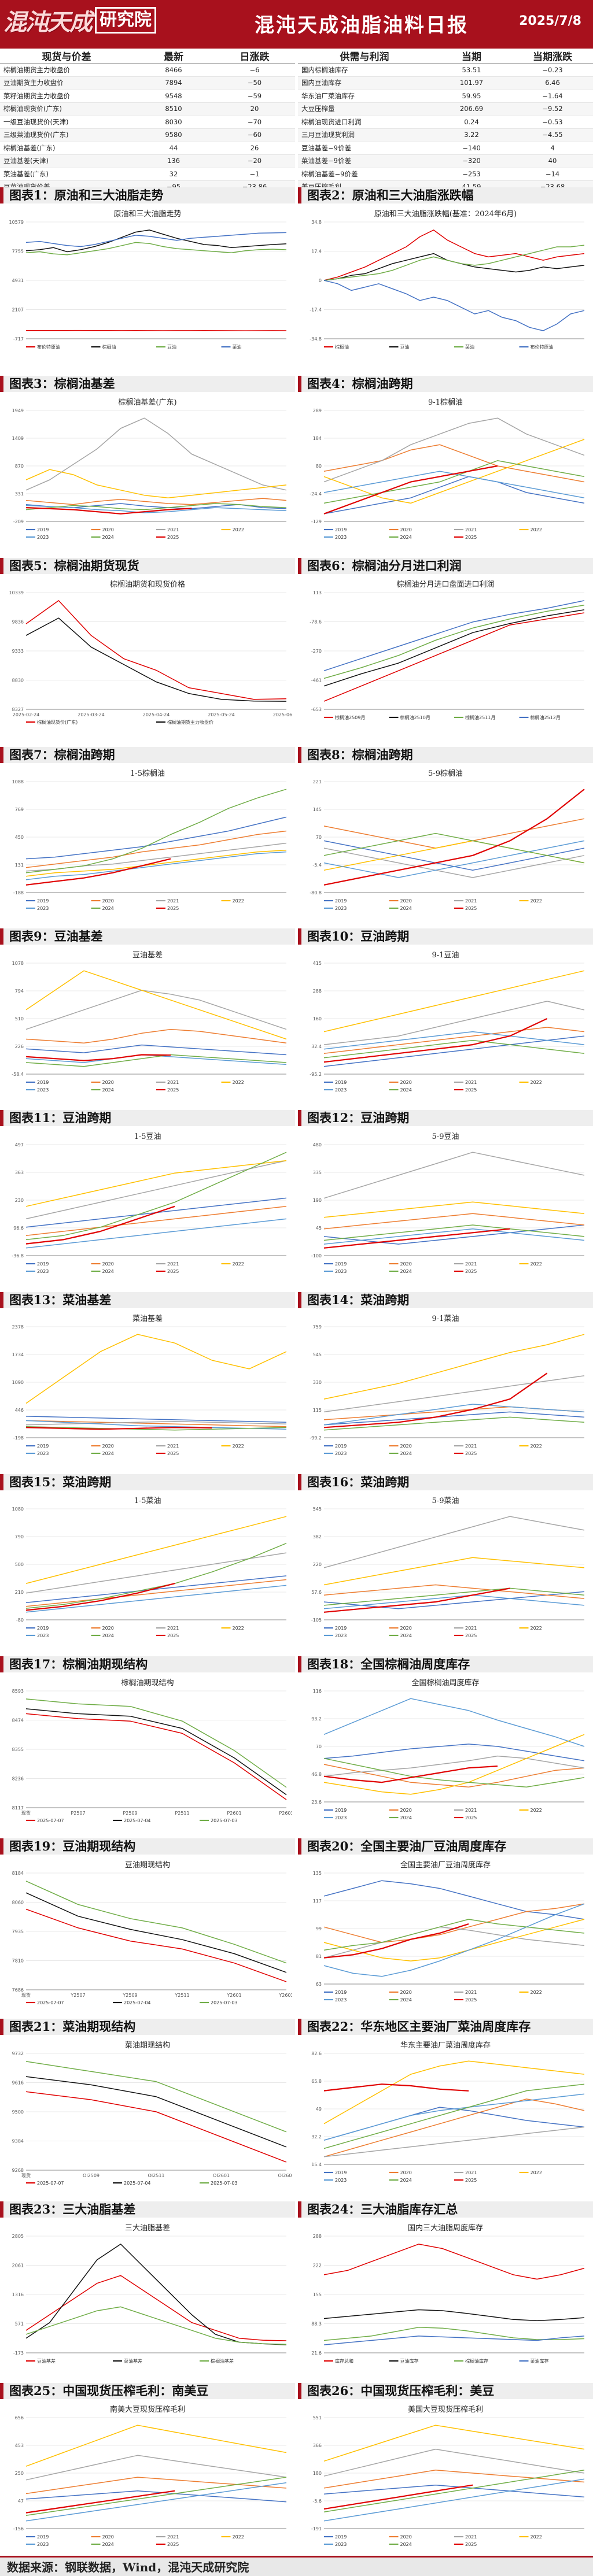 Image resolution: width=593 pixels, height=2576 pixels. Describe the element at coordinates (364, 161) in the screenshot. I see `row-label: 菜油基差−9价差` at that location.